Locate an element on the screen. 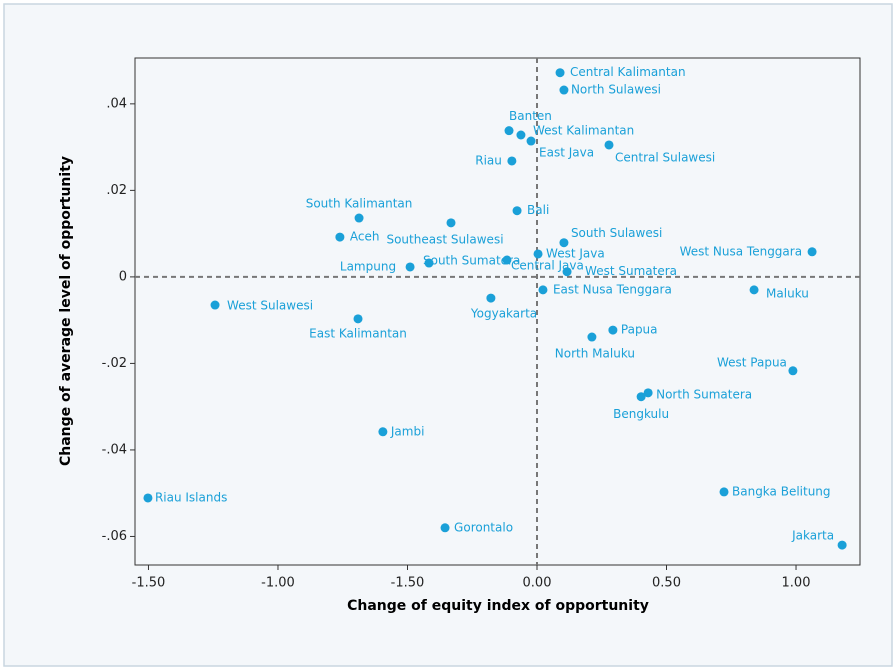  x-tick-label: 0.00 is located at coordinates (537, 583).